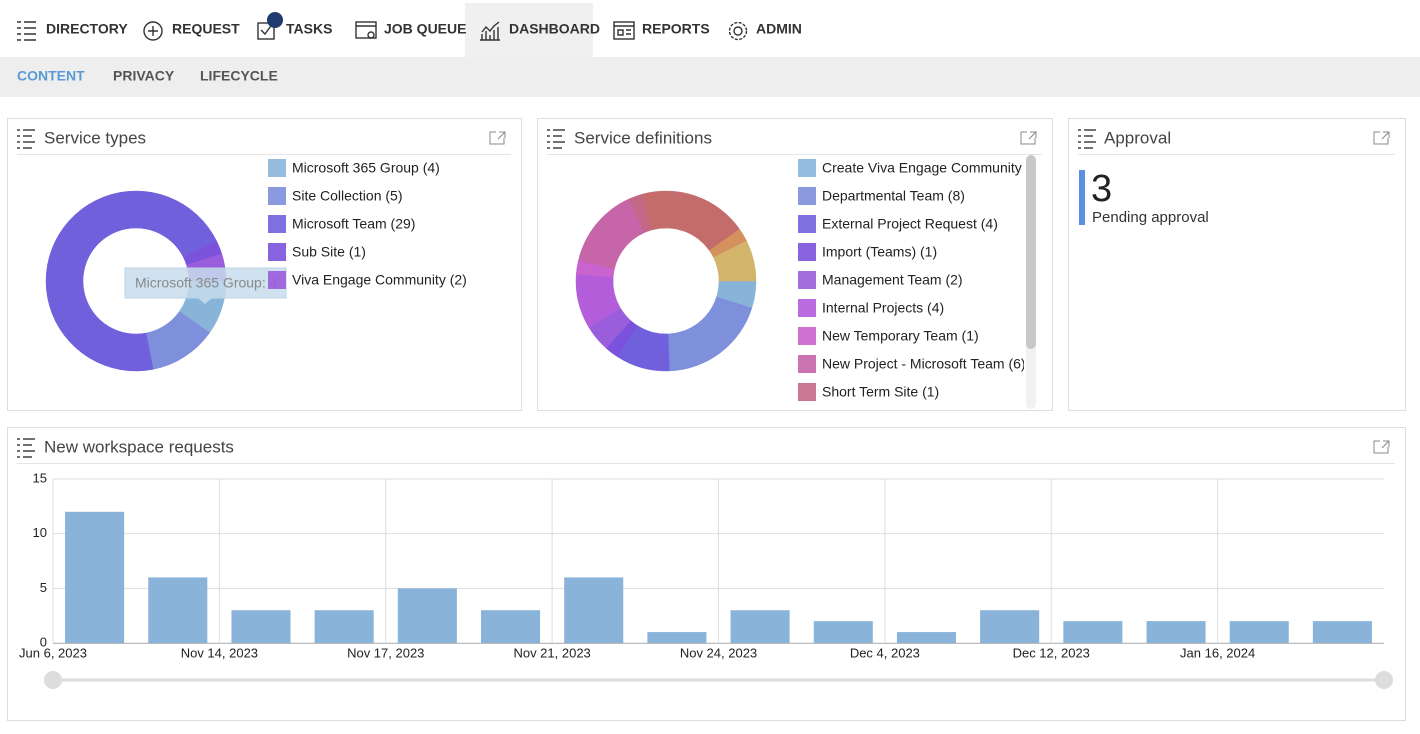  Describe the element at coordinates (425, 29) in the screenshot. I see `nav-item: JOB QUEUE` at that location.